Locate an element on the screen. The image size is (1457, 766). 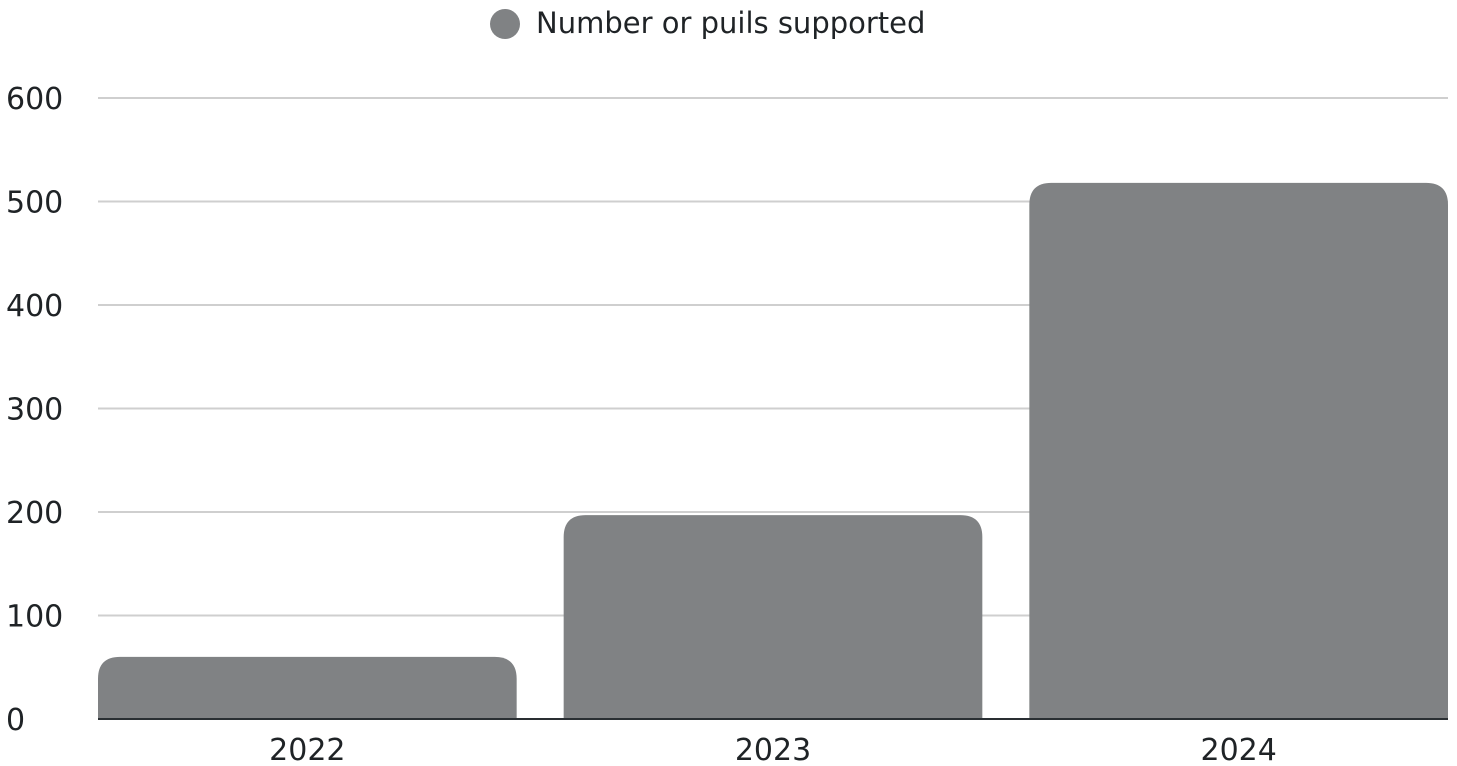
y-tick-label: 400 is located at coordinates (34, 306).